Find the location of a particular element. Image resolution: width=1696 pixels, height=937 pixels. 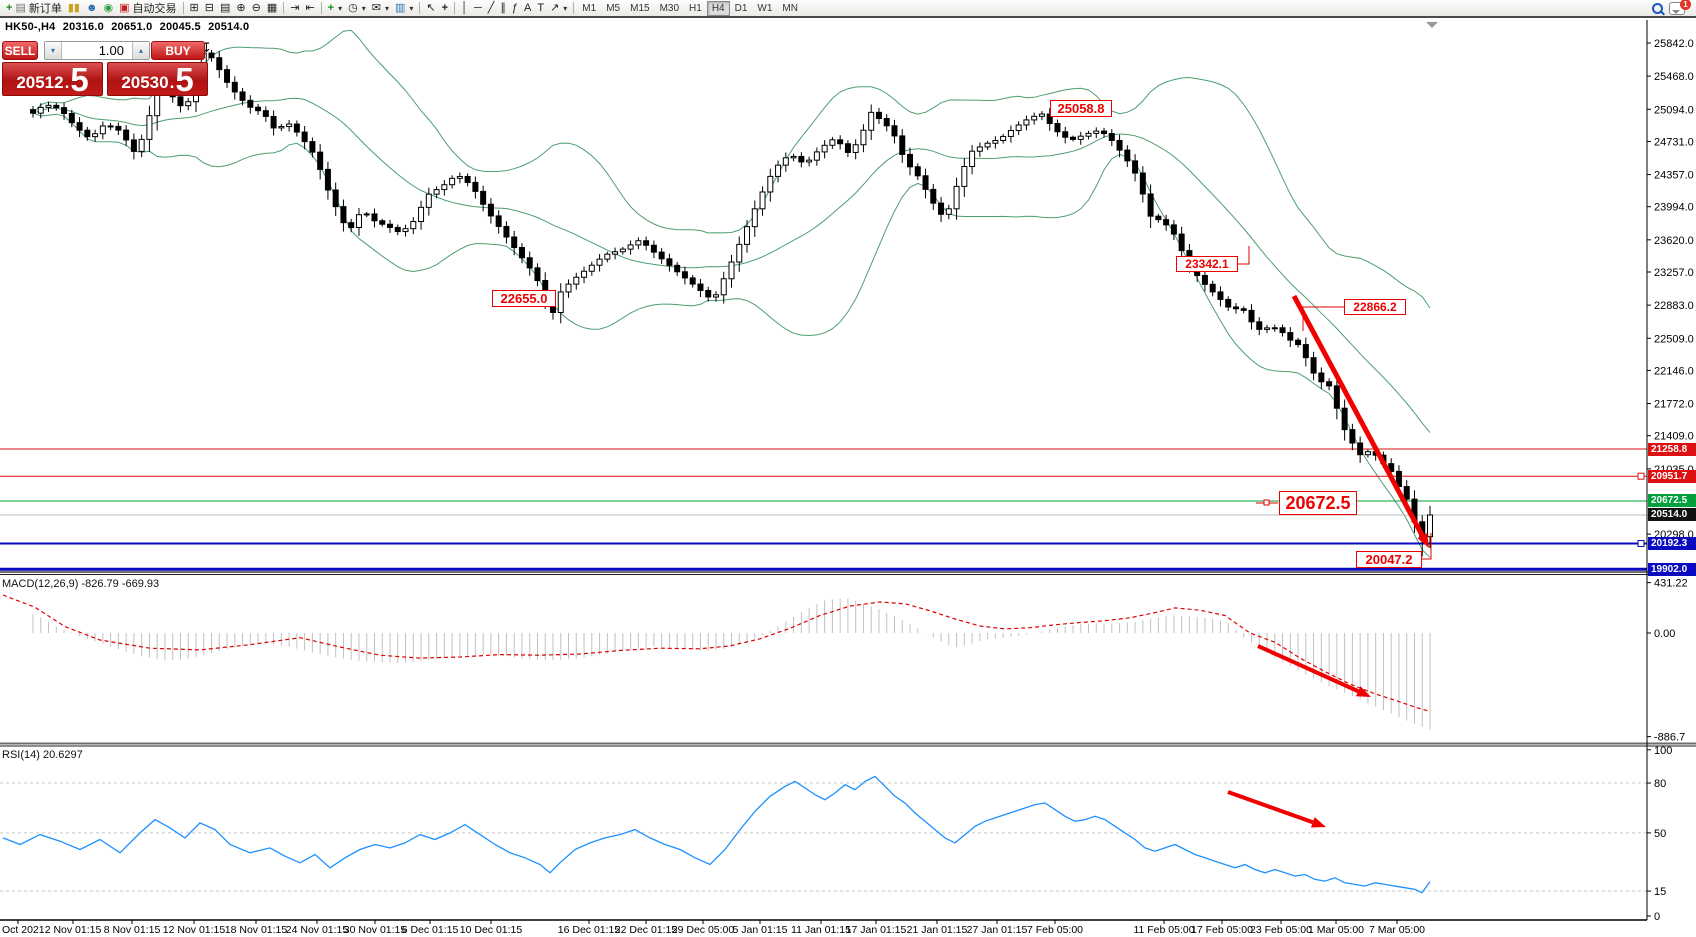

y-axis-label: 22146.0 is located at coordinates (1674, 371).